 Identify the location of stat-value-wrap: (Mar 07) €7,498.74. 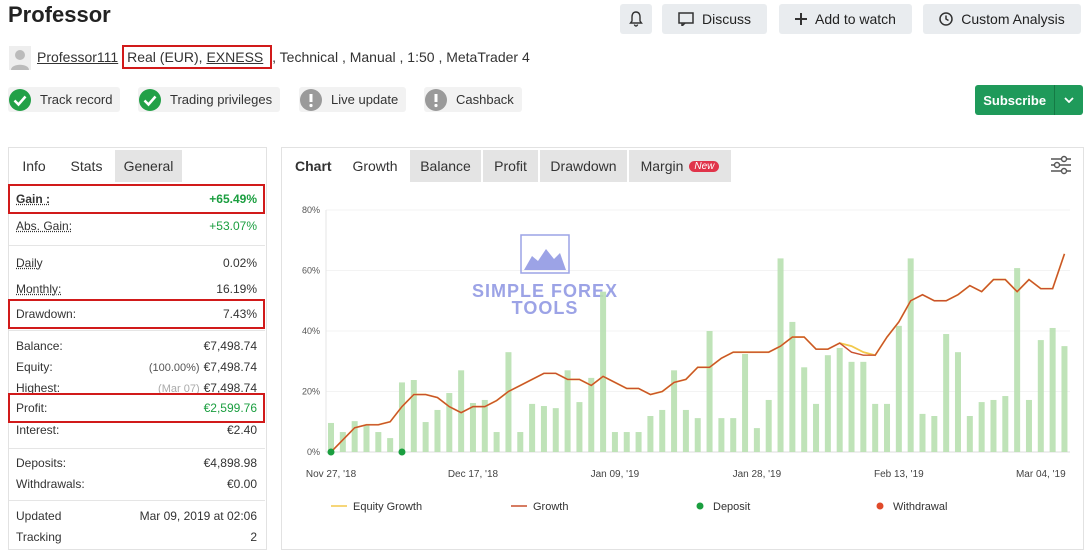
(207, 388).